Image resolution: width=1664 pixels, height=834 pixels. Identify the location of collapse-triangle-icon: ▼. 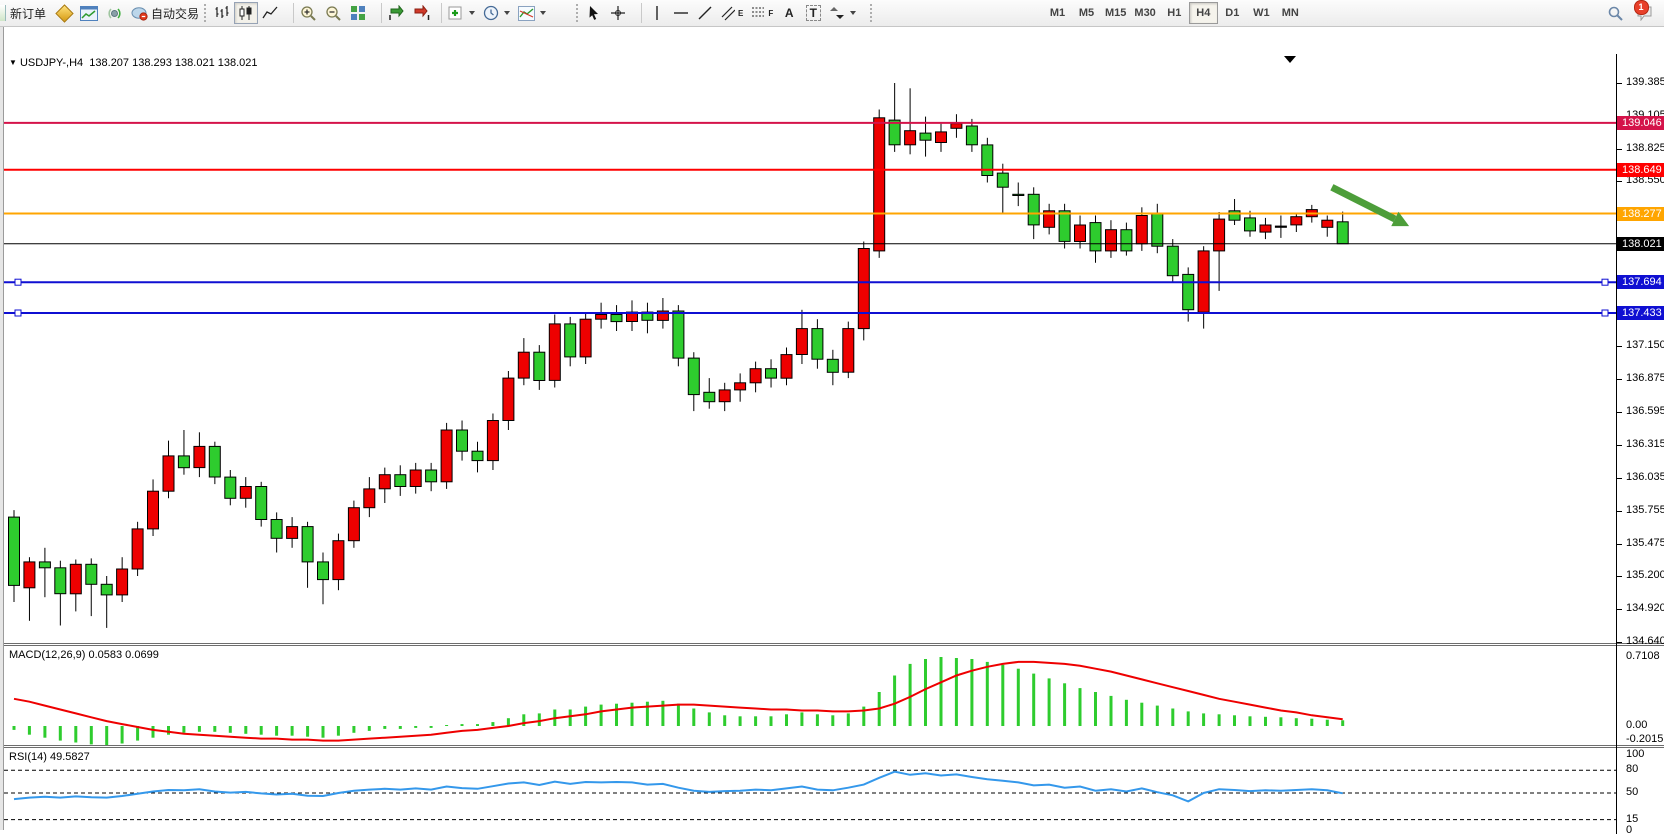
(13, 62).